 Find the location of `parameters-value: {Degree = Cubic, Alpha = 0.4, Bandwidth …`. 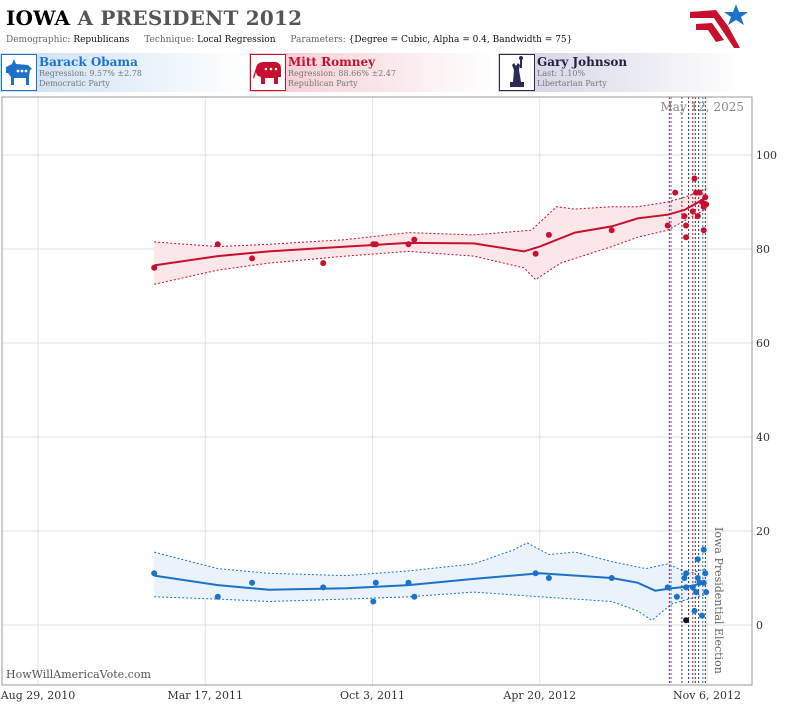

parameters-value: {Degree = Cubic, Alpha = 0.4, Bandwidth … is located at coordinates (460, 40).